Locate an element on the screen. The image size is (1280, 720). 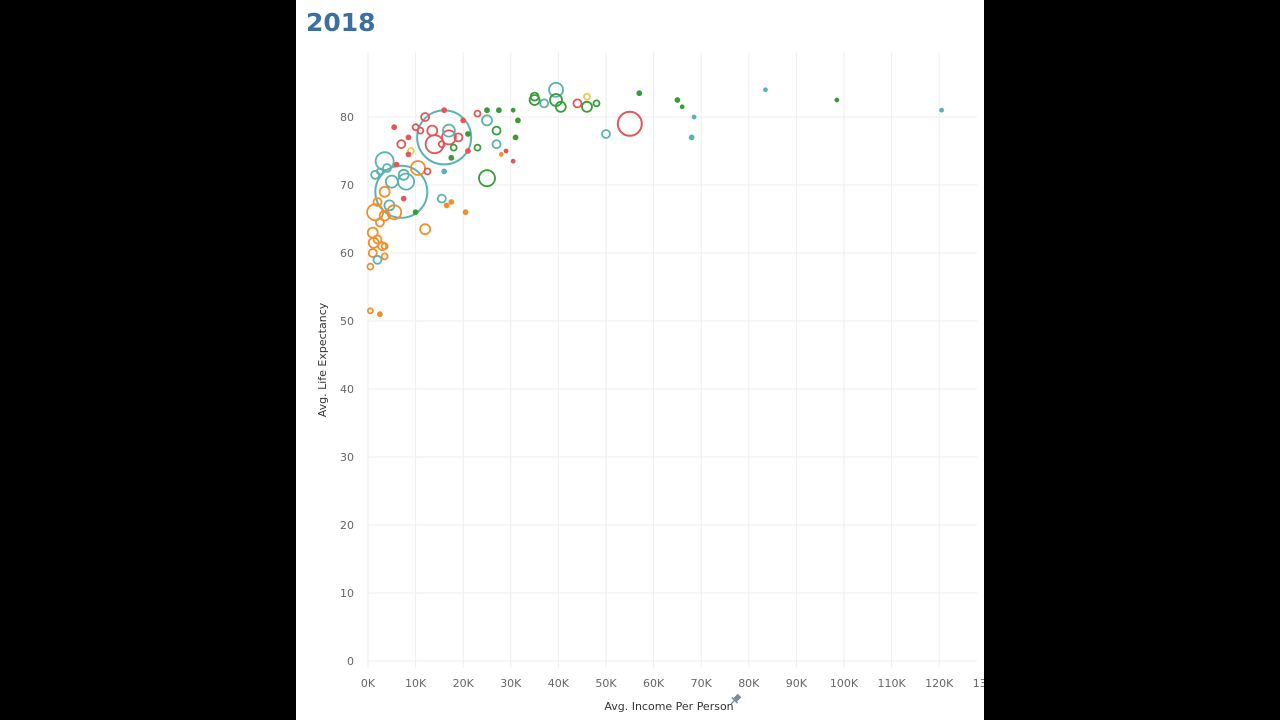
pin-icon is located at coordinates (735, 700).